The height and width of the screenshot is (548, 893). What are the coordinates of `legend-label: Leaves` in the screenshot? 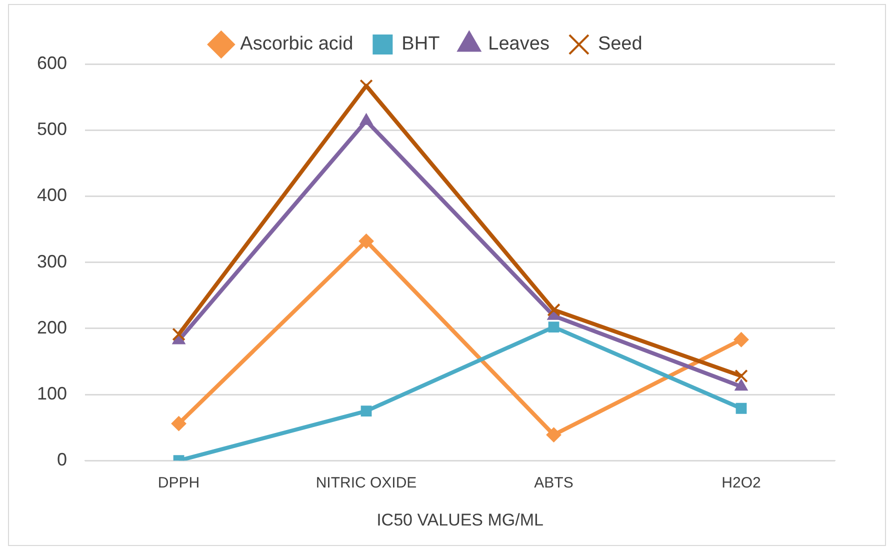 It's located at (519, 44).